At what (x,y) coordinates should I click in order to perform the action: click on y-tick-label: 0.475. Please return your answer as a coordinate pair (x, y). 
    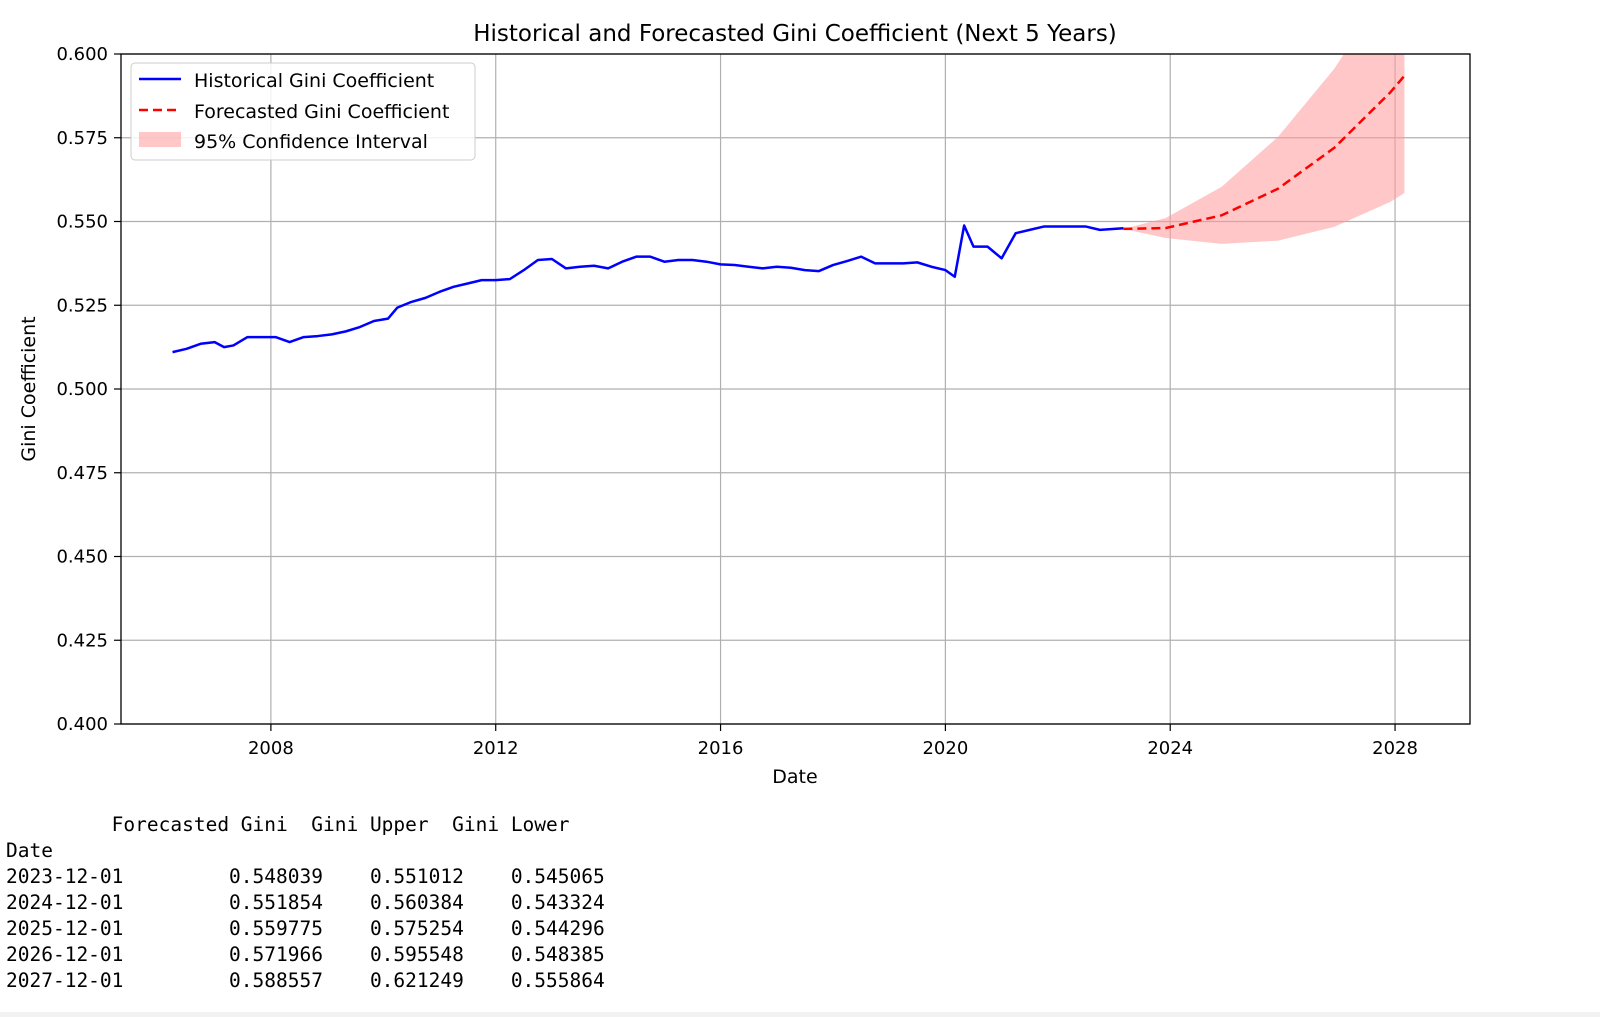
    Looking at the image, I should click on (82, 473).